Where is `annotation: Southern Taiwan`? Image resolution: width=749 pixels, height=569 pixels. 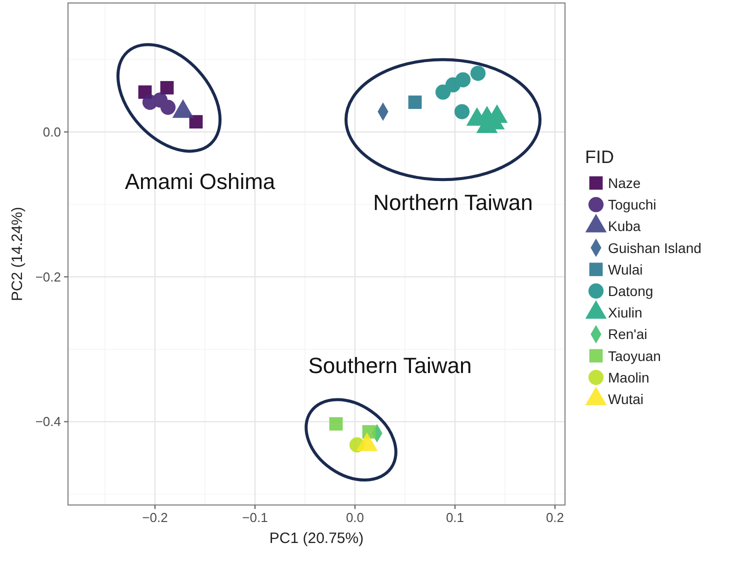
annotation: Southern Taiwan is located at coordinates (390, 365).